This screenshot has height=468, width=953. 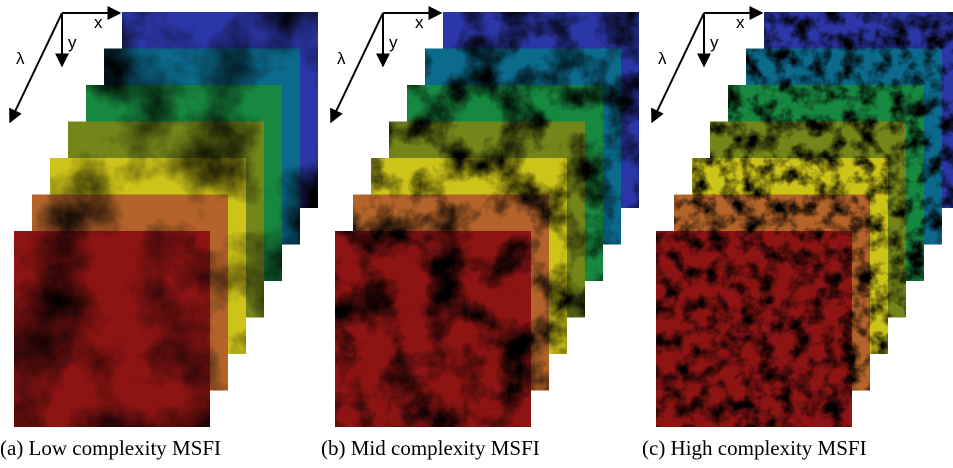 I want to click on caption: (b) Mid complexity MSFI, so click(x=430, y=448).